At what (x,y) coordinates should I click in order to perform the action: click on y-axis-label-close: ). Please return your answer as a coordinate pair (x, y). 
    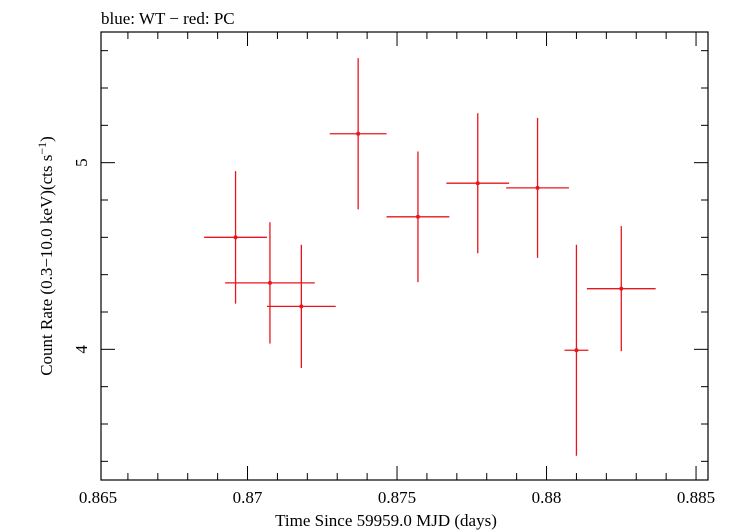
    Looking at the image, I should click on (46, 139).